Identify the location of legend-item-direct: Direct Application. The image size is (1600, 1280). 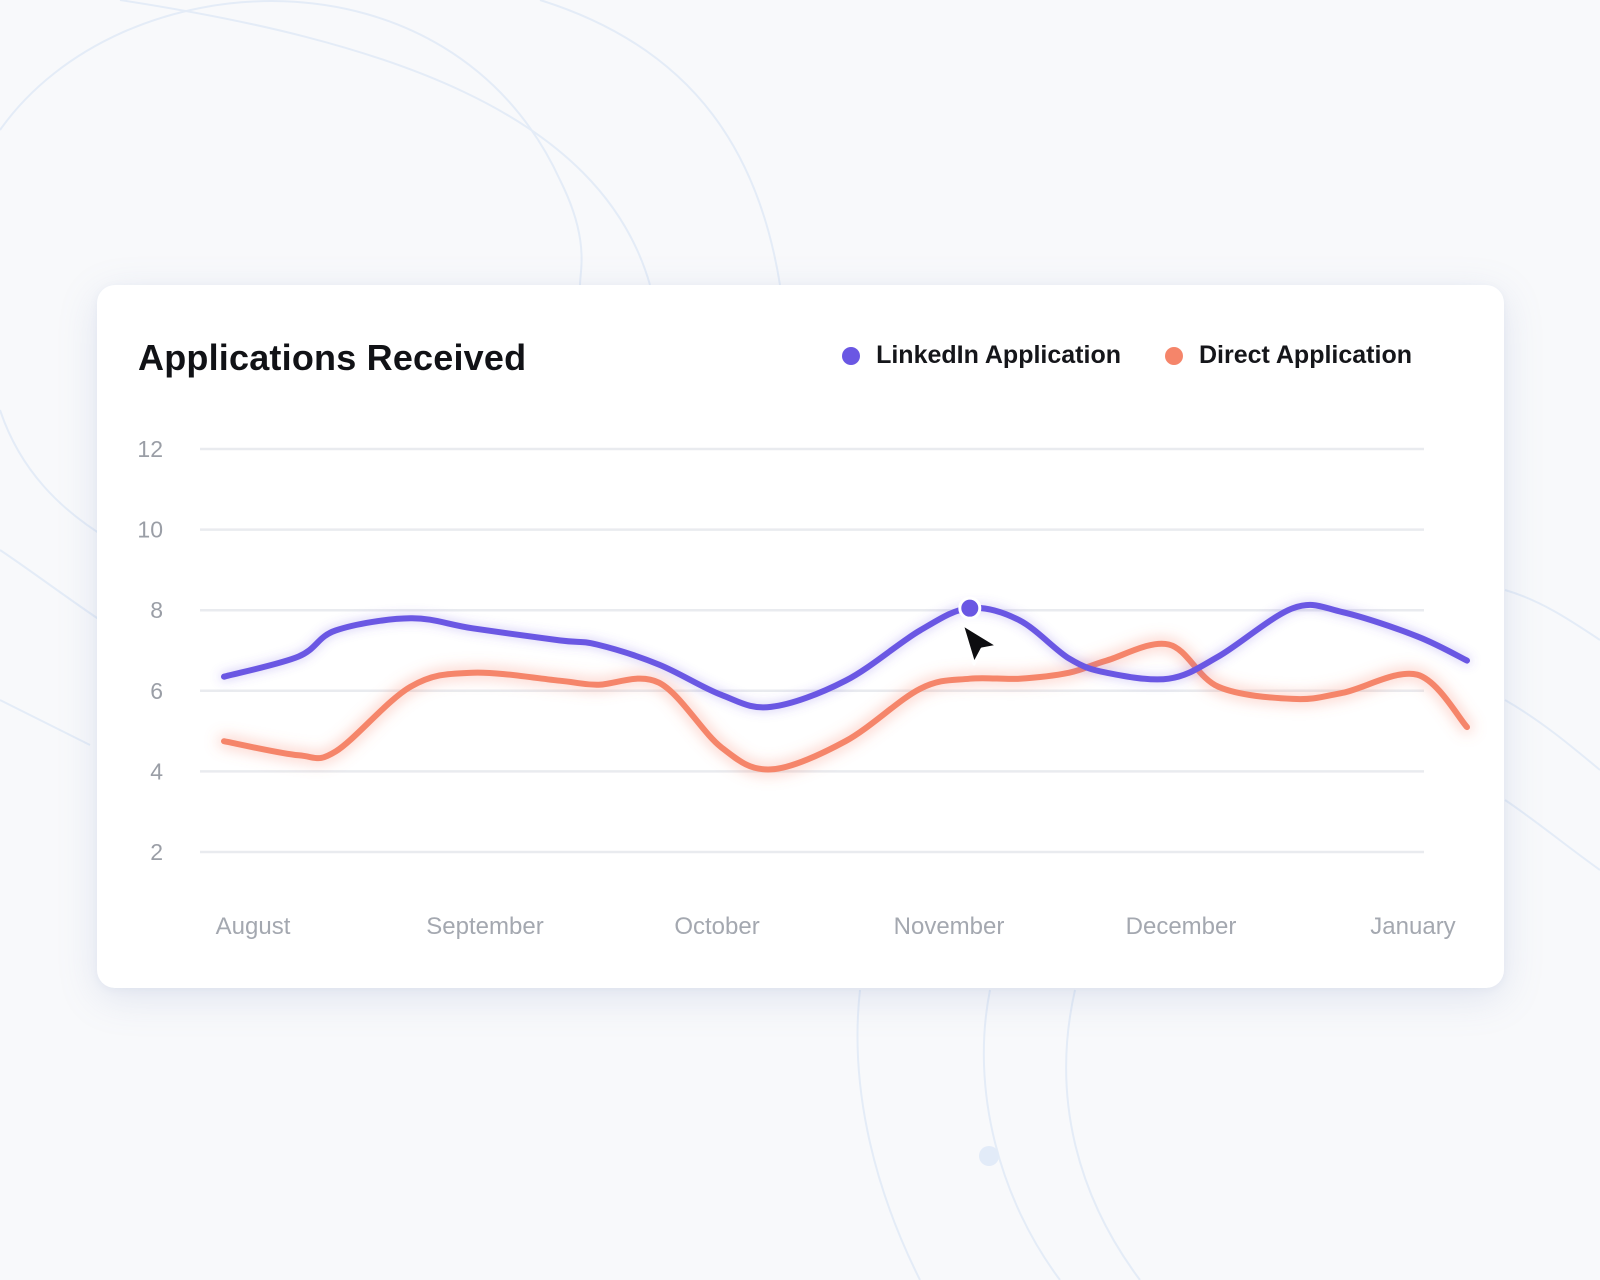
(1288, 355).